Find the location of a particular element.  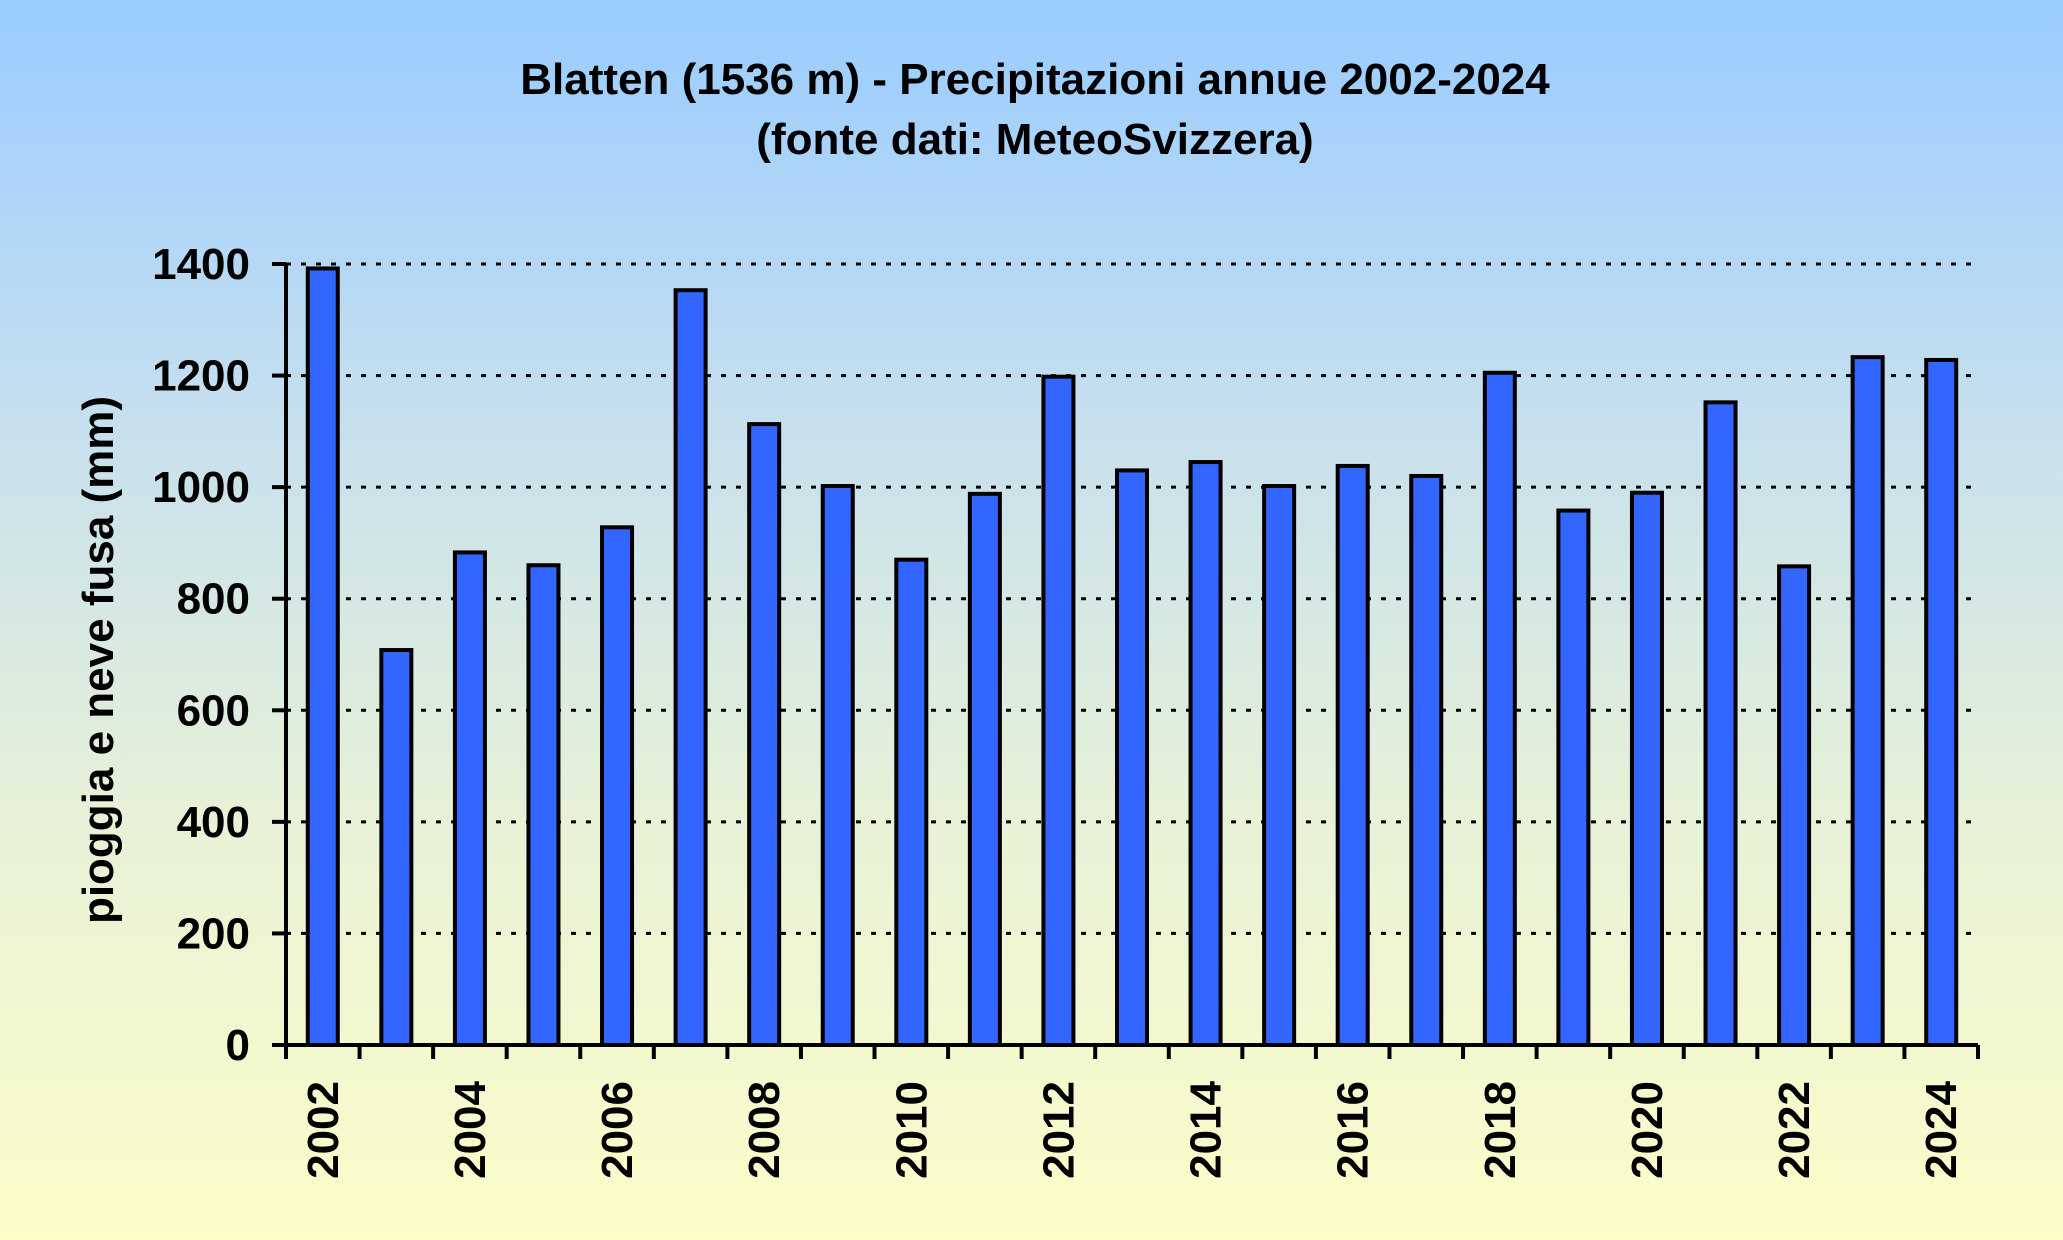

bar-2002 is located at coordinates (322, 657).